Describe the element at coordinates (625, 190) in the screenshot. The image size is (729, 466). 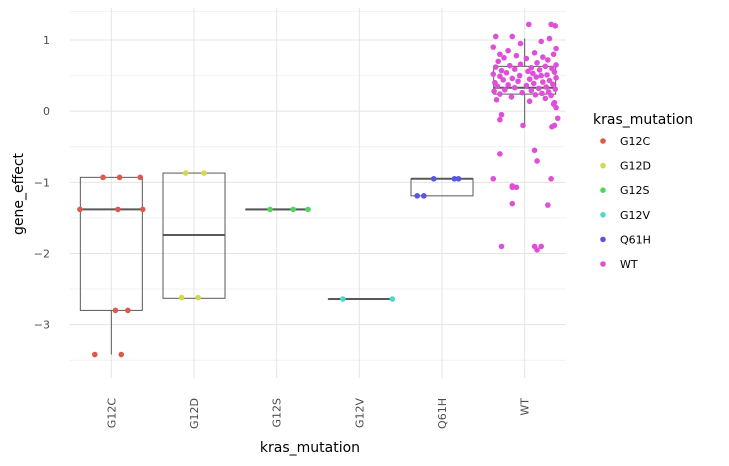
I see `legend-item-g12s: G12S` at that location.